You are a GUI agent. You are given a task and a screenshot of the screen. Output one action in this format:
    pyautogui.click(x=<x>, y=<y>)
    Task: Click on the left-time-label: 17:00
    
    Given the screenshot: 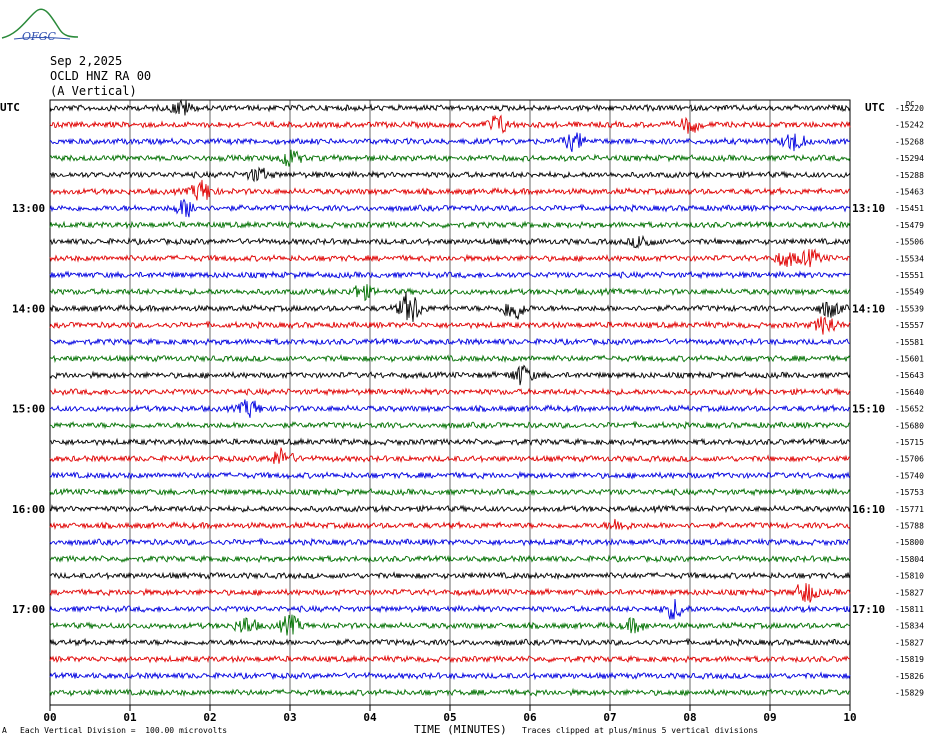 What is the action you would take?
    pyautogui.click(x=28, y=609)
    